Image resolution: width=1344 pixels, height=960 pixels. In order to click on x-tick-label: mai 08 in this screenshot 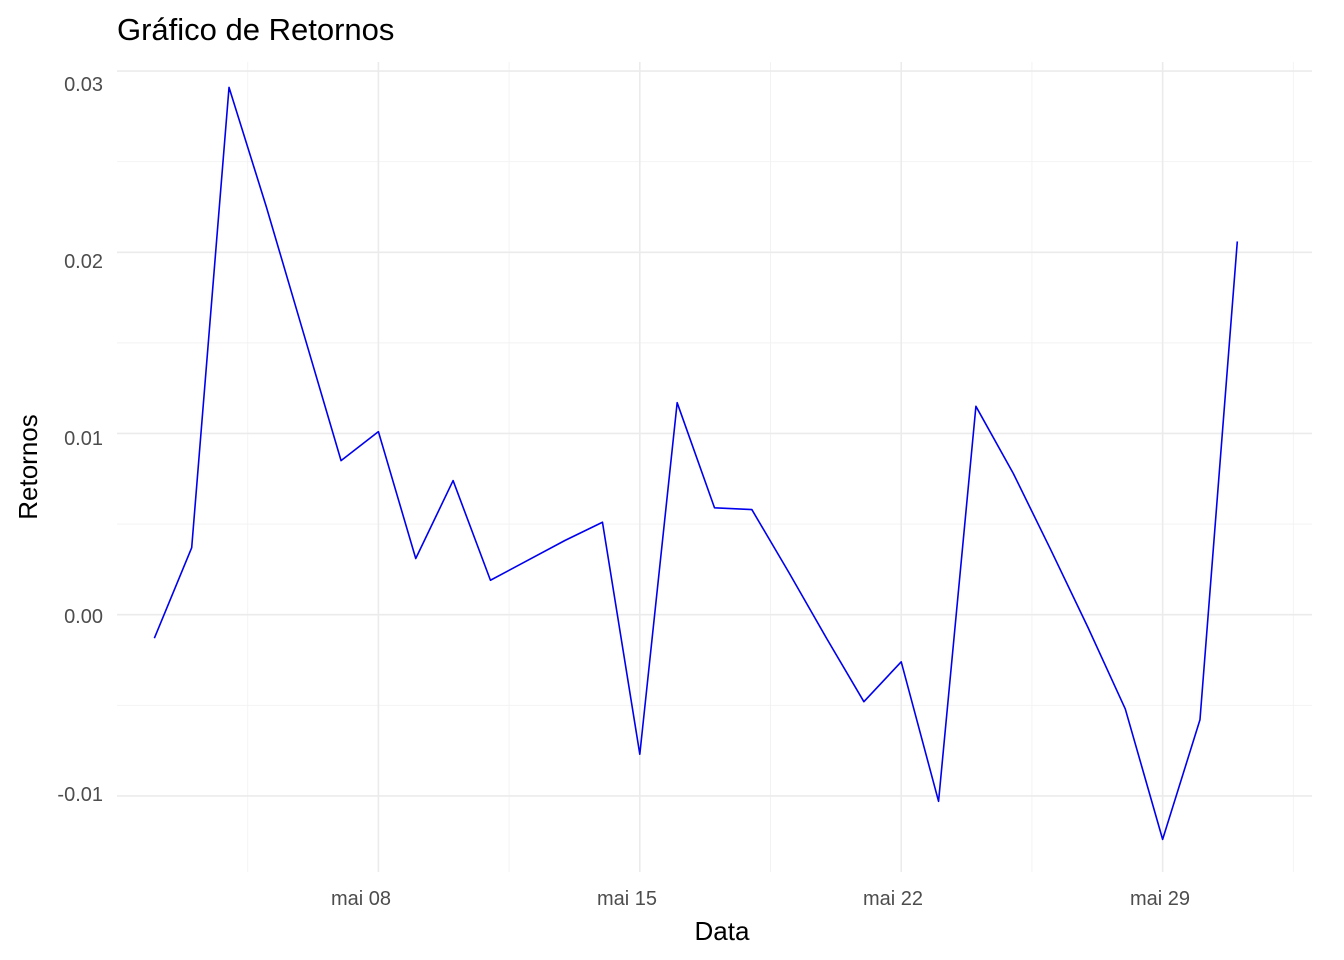, I will do `click(361, 899)`.